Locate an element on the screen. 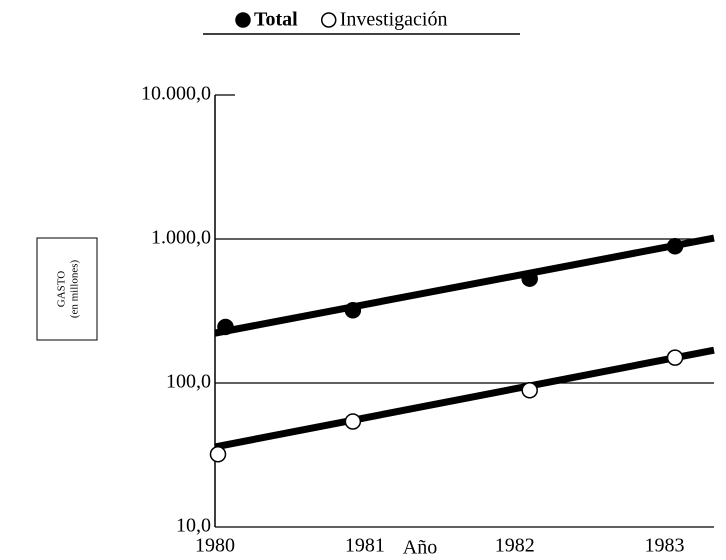  y-tick-label: 1.000,0 is located at coordinates (181, 238).